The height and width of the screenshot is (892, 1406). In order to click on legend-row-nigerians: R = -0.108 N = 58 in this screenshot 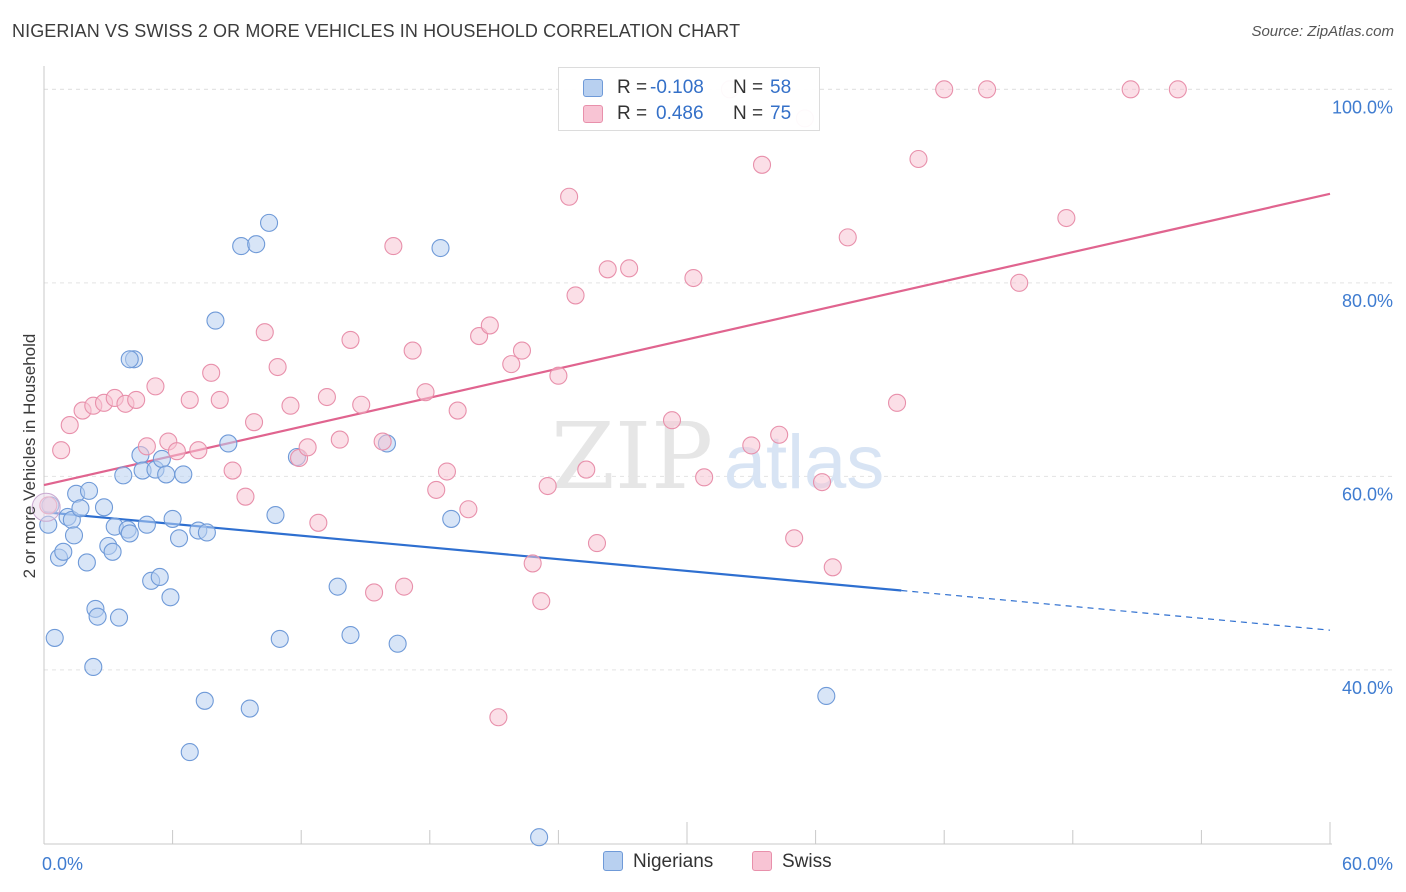, I will do `click(690, 89)`.